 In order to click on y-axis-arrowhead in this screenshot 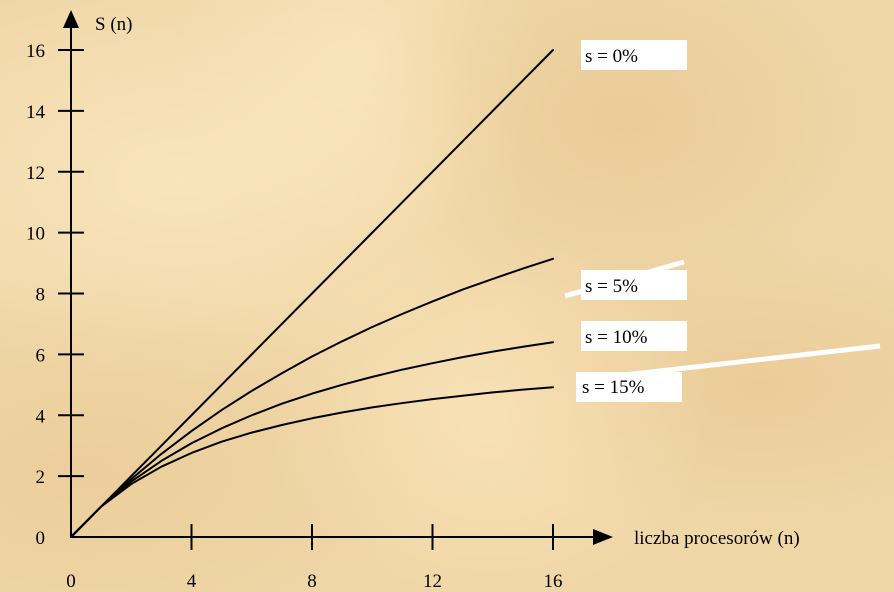, I will do `click(71, 19)`.